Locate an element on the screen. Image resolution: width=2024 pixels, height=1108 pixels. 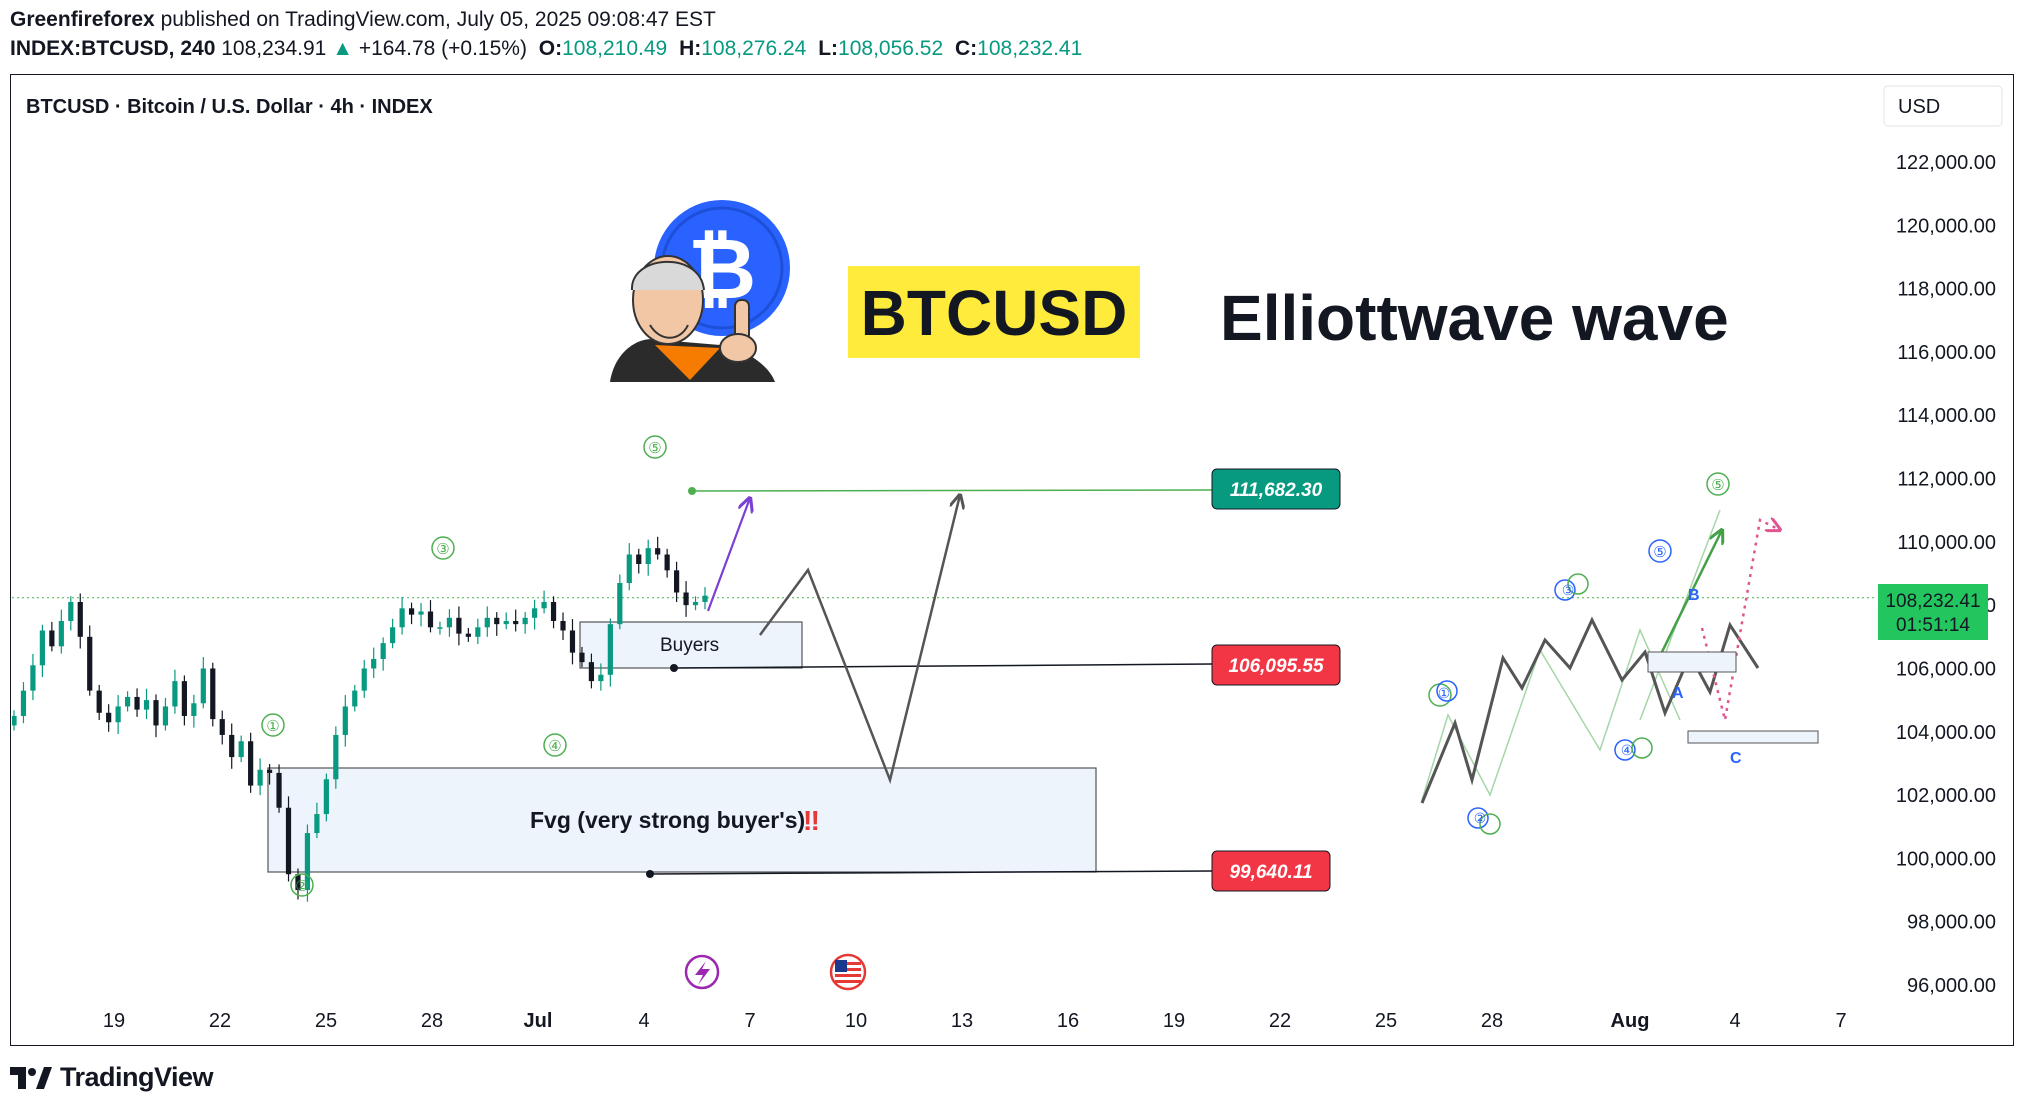
tradingview-brand: TradingView is located at coordinates (137, 1077).